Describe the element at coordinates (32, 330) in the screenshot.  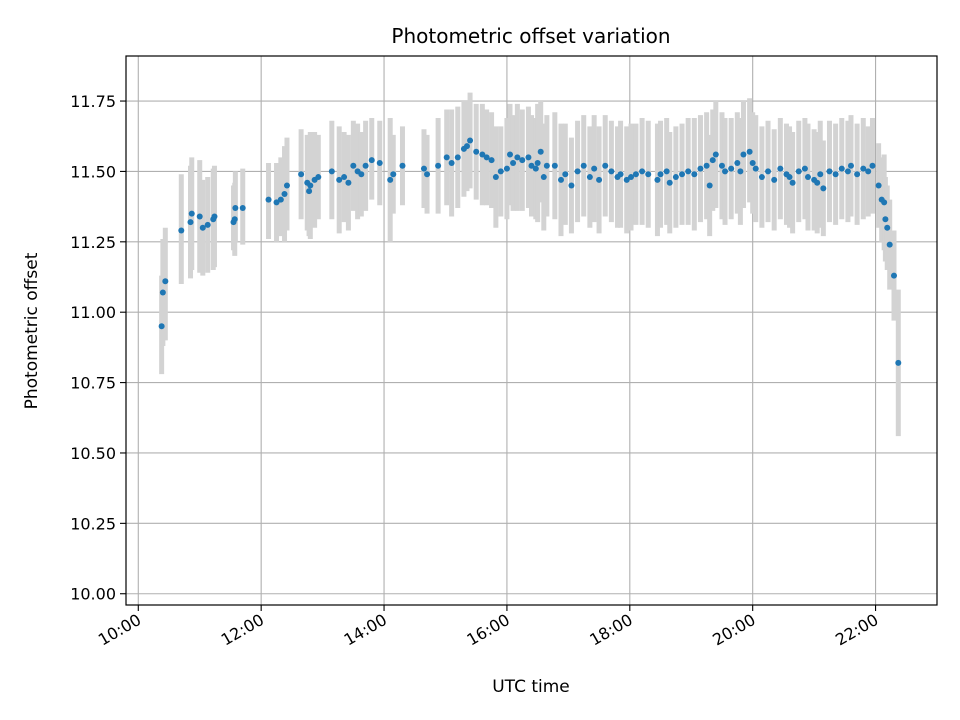
I see `y-axis-label: Photometric offset` at that location.